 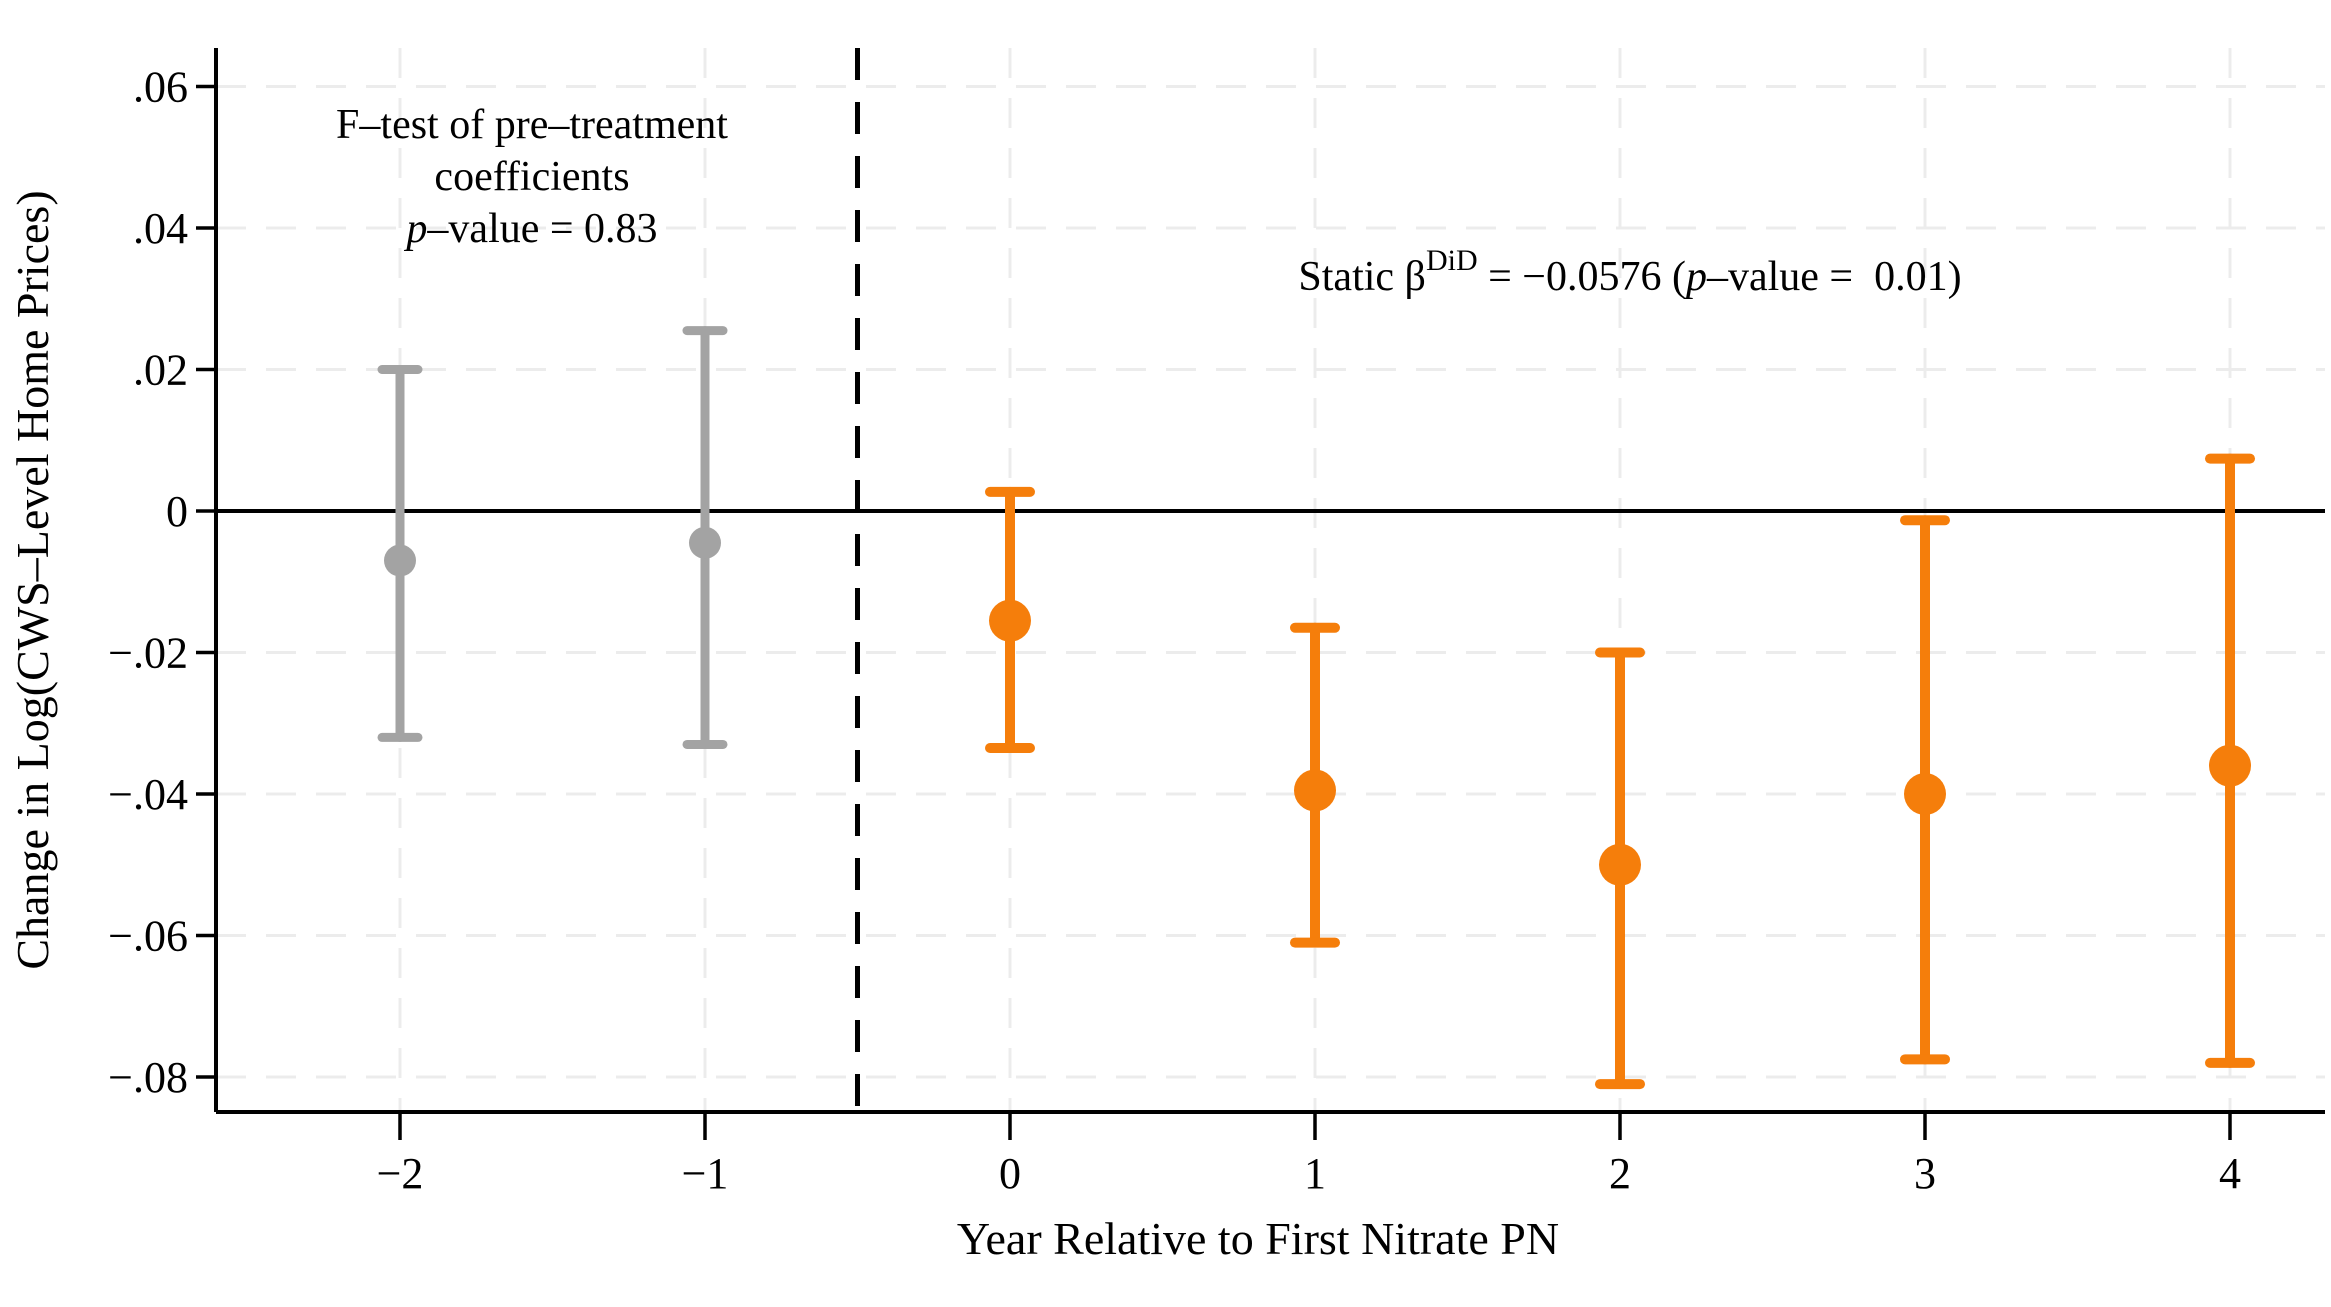 What do you see at coordinates (148, 653) in the screenshot?
I see `y-tick-label: −.02` at bounding box center [148, 653].